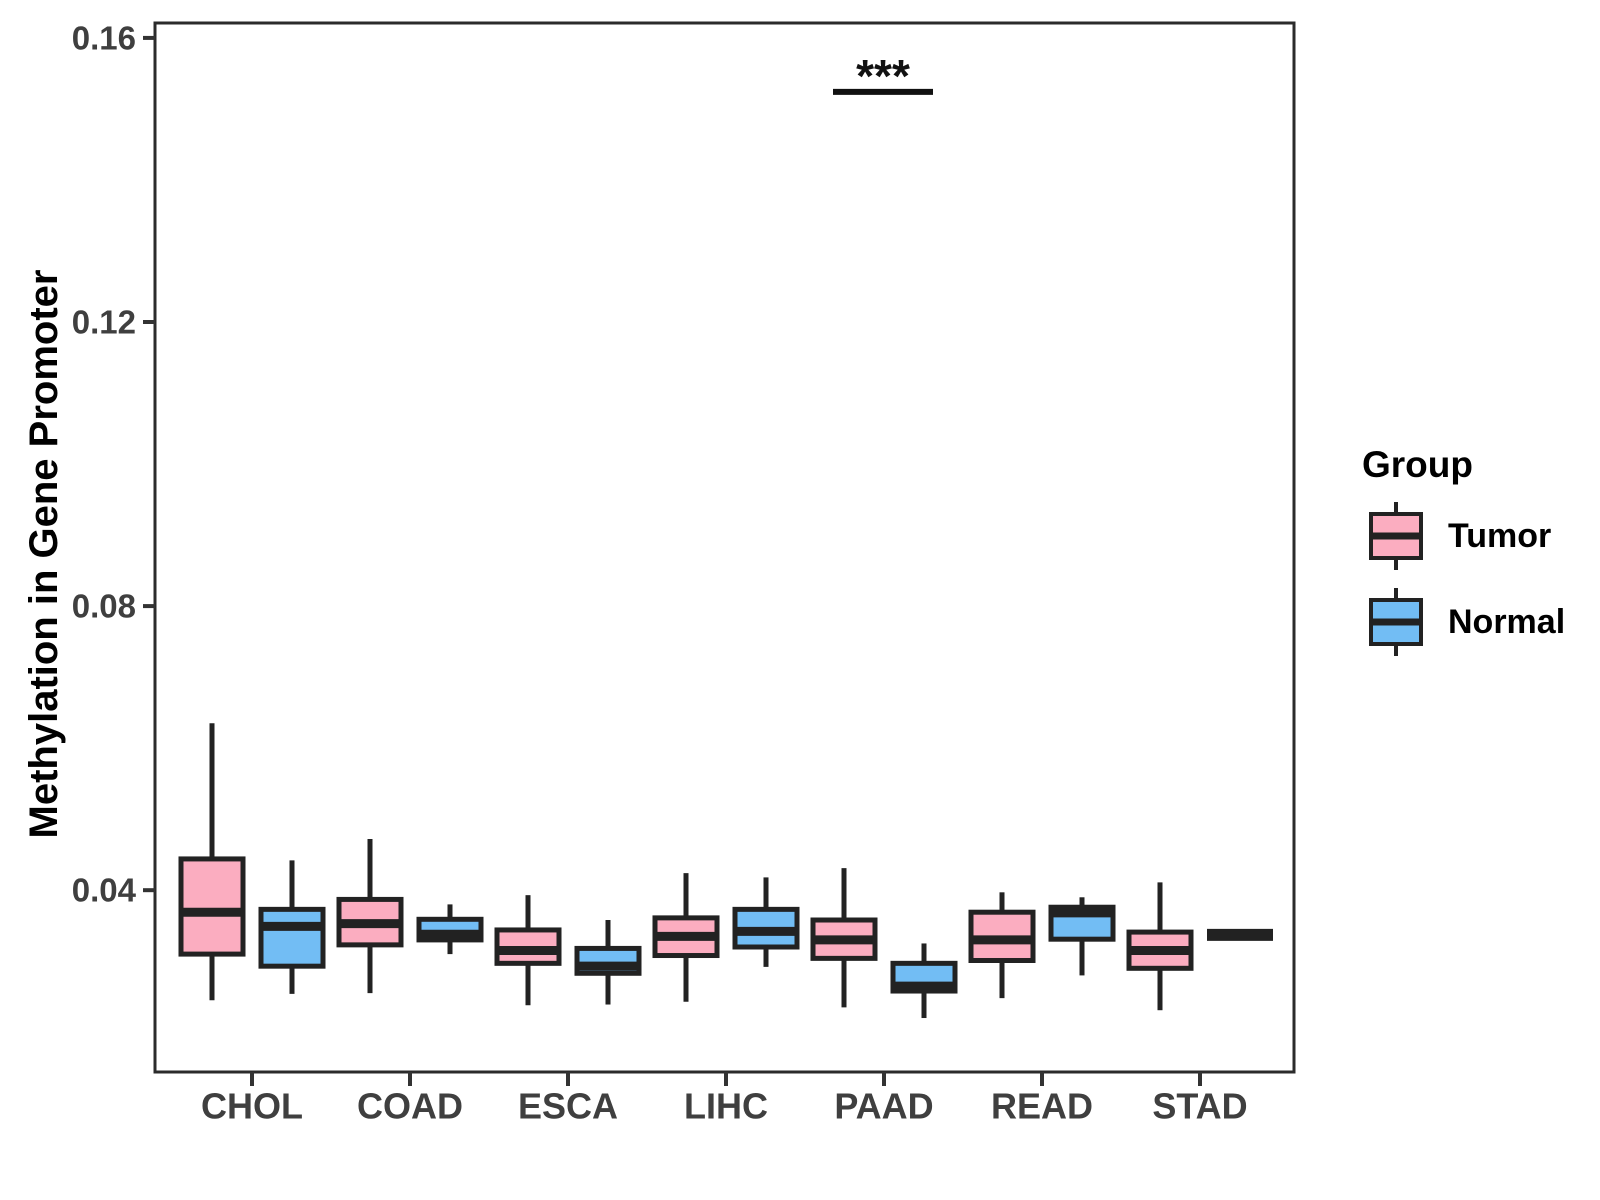 The width and height of the screenshot is (1600, 1200). I want to click on y-tick-label-0.04: 0.04, so click(104, 890).